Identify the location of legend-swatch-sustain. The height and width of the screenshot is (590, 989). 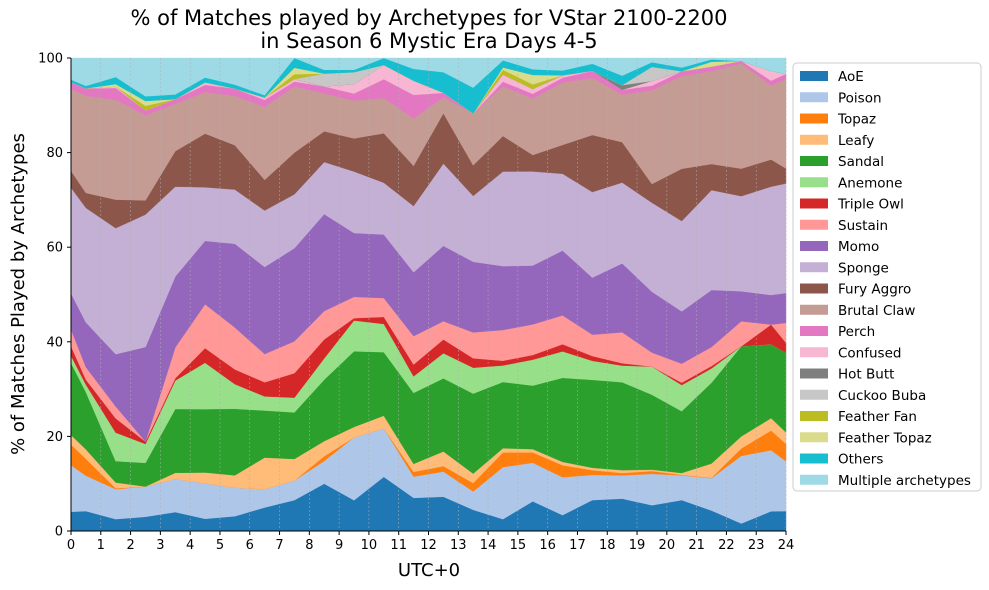
(814, 224).